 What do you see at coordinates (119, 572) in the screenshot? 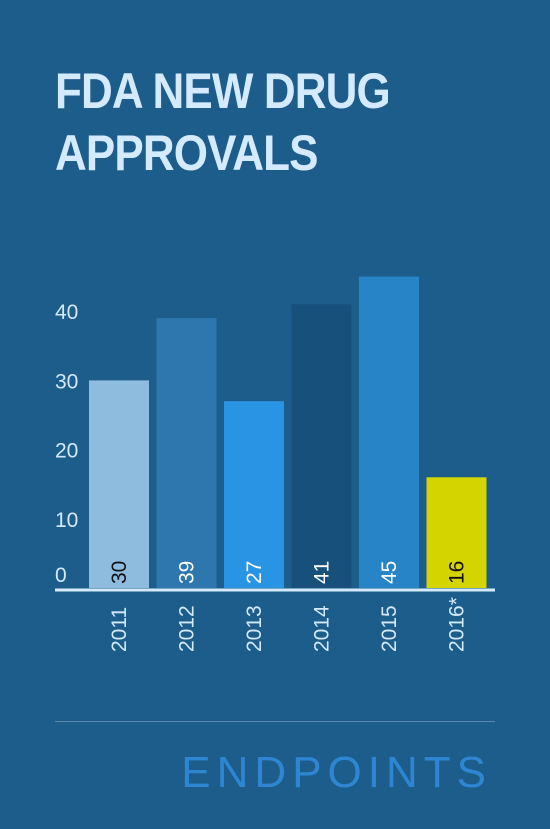
I see `data-label-2011: 30` at bounding box center [119, 572].